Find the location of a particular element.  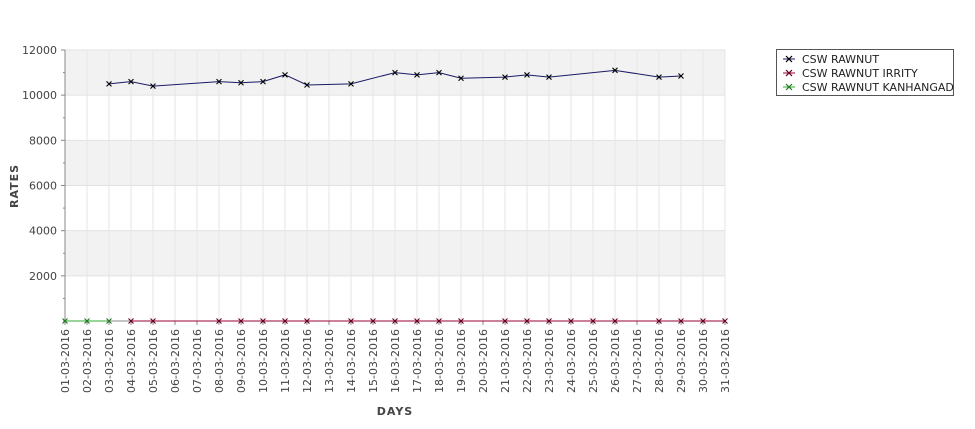

x-tick-label: 12-03-2016 is located at coordinates (307, 361).